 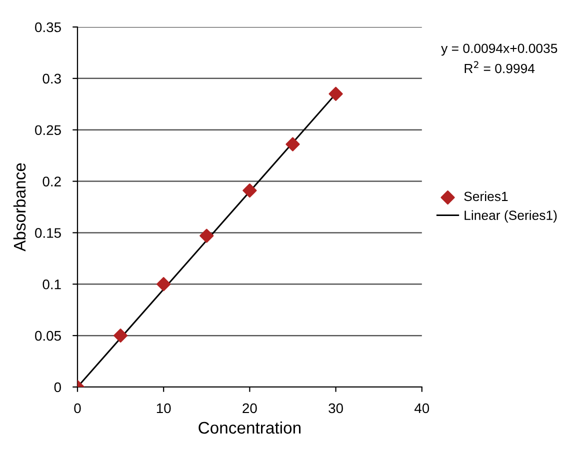 I want to click on y-tick-label: 0, so click(x=57, y=387).